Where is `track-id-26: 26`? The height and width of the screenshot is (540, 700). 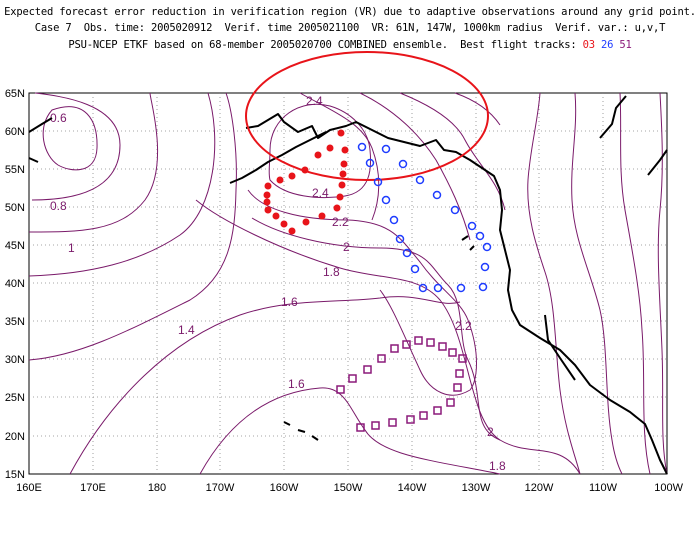
track-id-26: 26 is located at coordinates (607, 45).